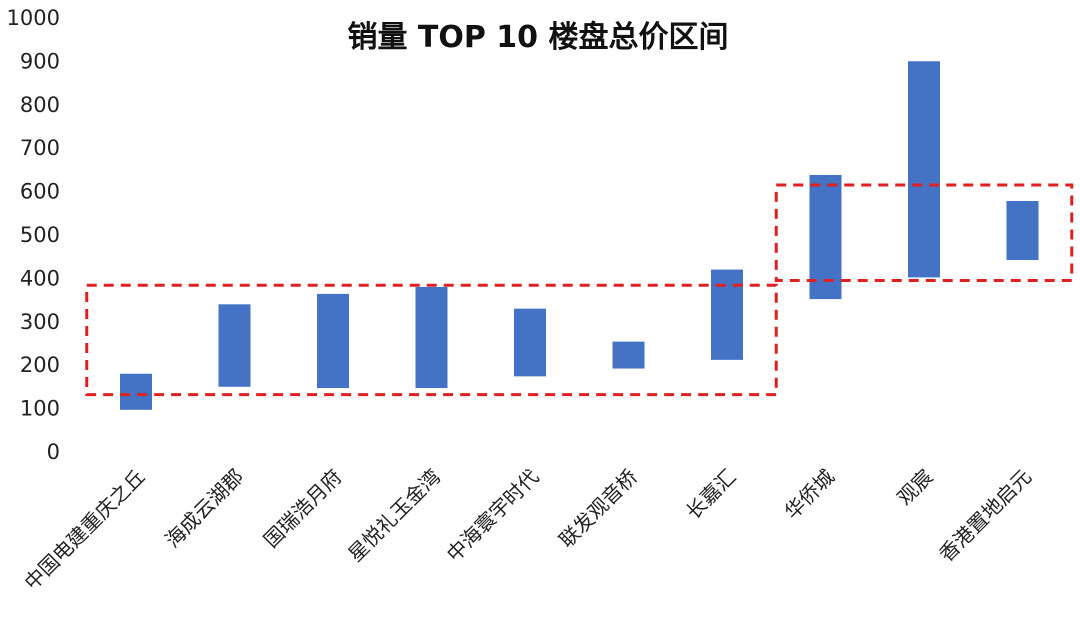 The height and width of the screenshot is (637, 1080). Describe the element at coordinates (493, 516) in the screenshot. I see `x-tick-label: 中海寰宇时代` at that location.